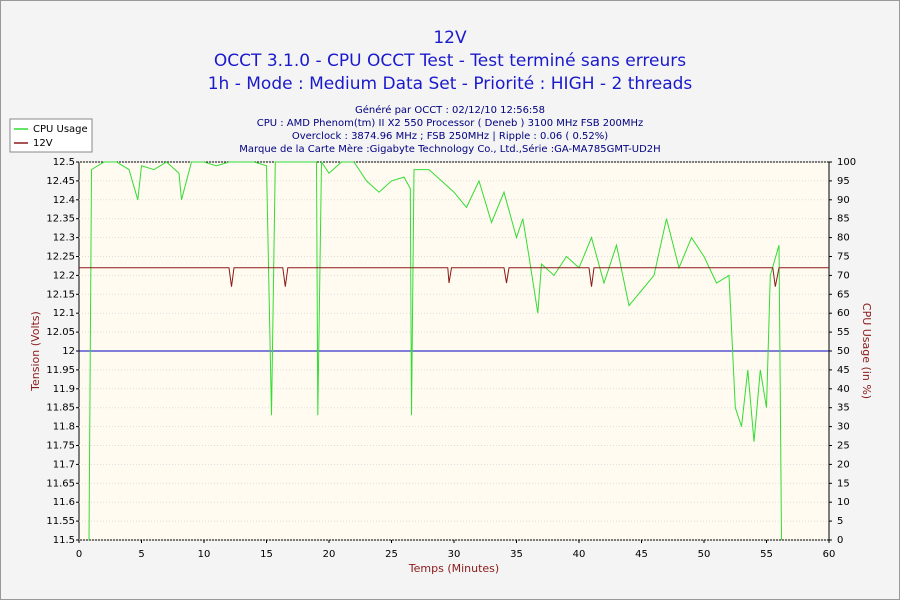 The height and width of the screenshot is (600, 900). What do you see at coordinates (64, 162) in the screenshot?
I see `y-tick-label: 12.5` at bounding box center [64, 162].